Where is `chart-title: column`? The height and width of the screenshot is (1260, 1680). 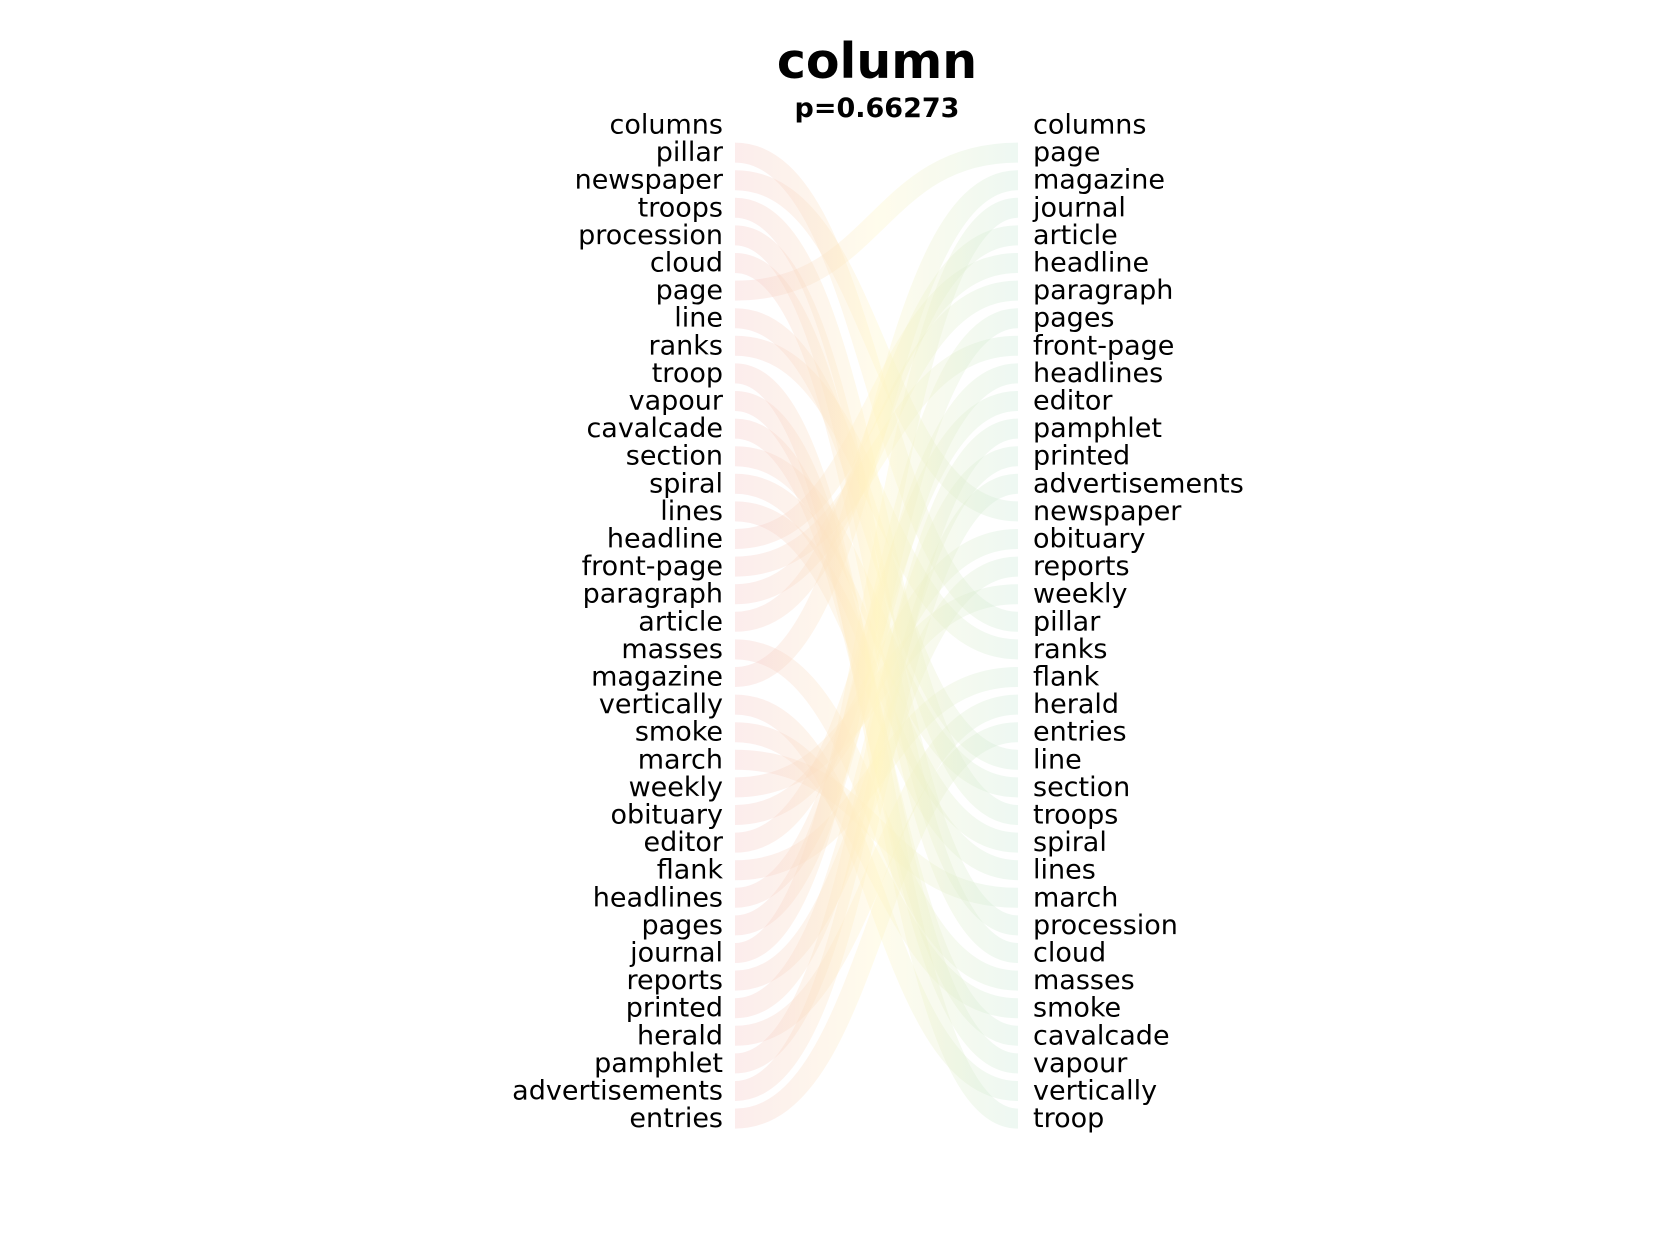
chart-title: column is located at coordinates (877, 61).